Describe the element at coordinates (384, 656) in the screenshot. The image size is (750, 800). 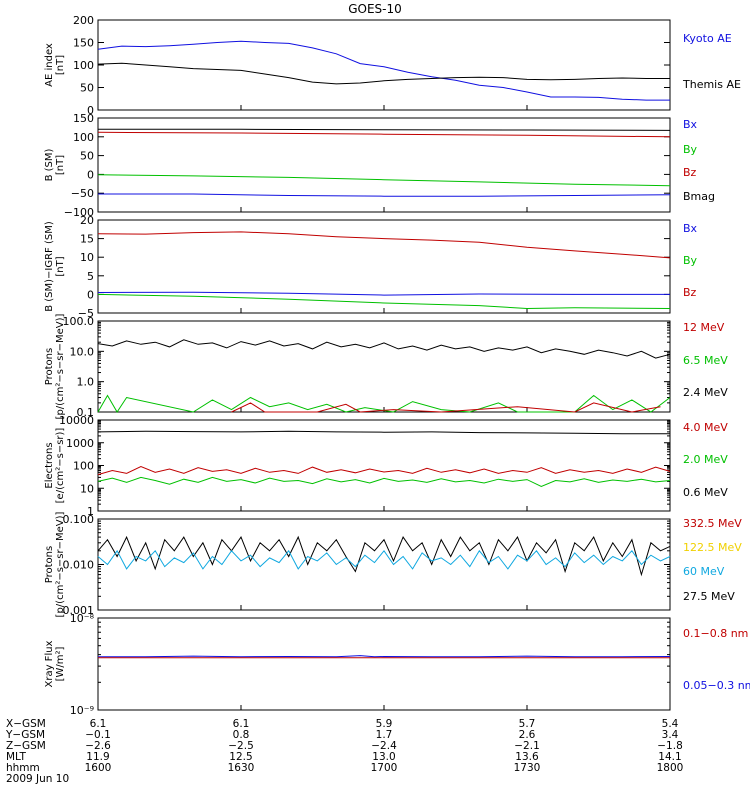
I see `series-line-0-05-0-3-nm` at that location.